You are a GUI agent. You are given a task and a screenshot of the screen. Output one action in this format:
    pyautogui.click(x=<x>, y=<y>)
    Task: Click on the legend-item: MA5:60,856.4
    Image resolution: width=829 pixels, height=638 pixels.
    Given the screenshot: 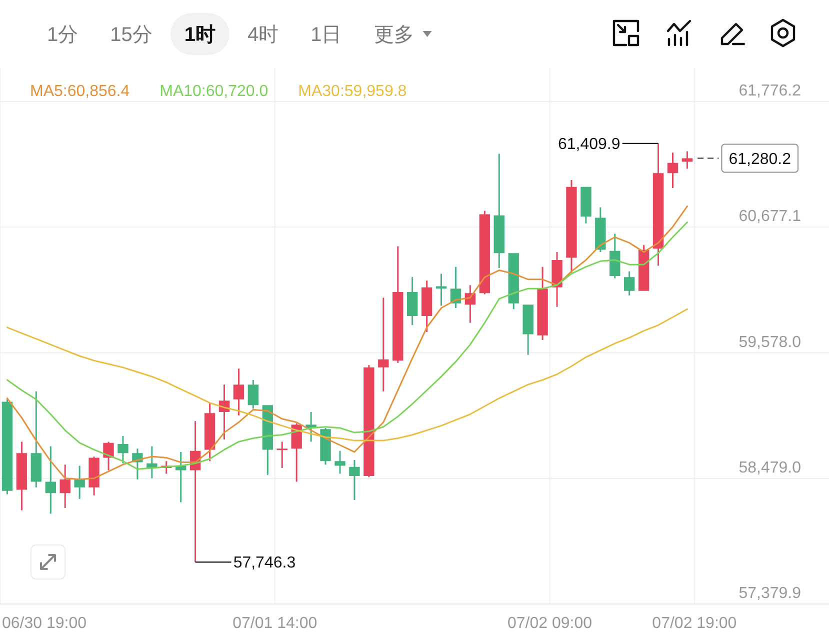 What is the action you would take?
    pyautogui.click(x=80, y=91)
    